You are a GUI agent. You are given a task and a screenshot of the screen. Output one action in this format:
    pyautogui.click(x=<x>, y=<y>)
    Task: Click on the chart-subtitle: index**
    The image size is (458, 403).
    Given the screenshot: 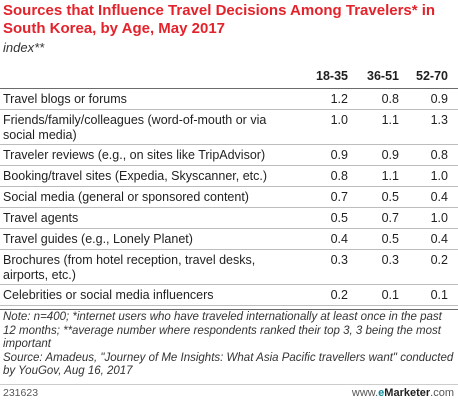 What is the action you would take?
    pyautogui.click(x=24, y=47)
    